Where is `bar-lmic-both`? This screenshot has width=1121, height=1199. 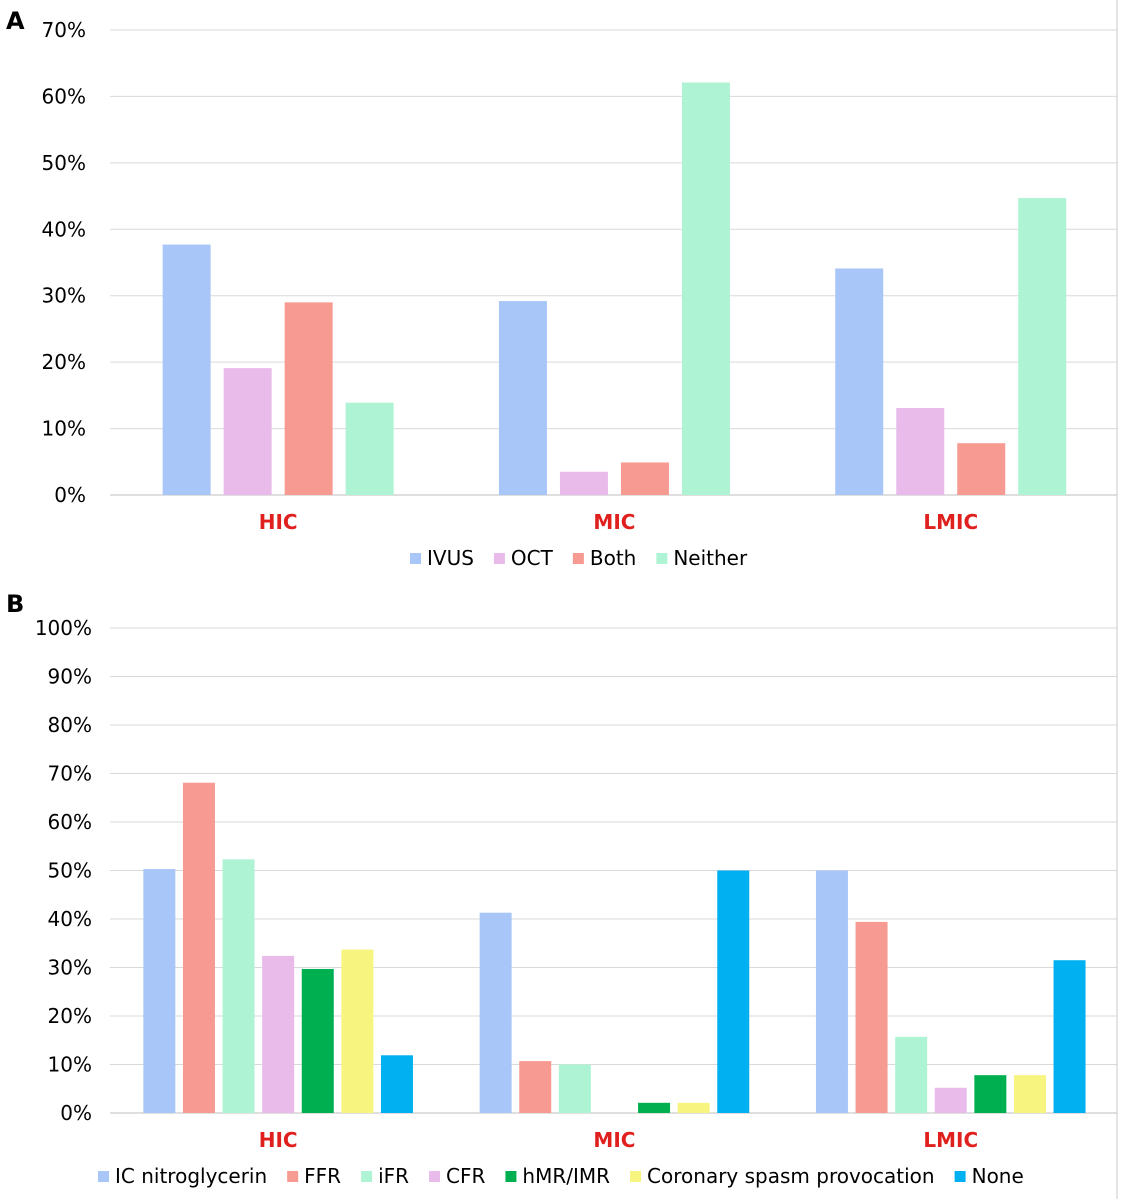 bar-lmic-both is located at coordinates (981, 469).